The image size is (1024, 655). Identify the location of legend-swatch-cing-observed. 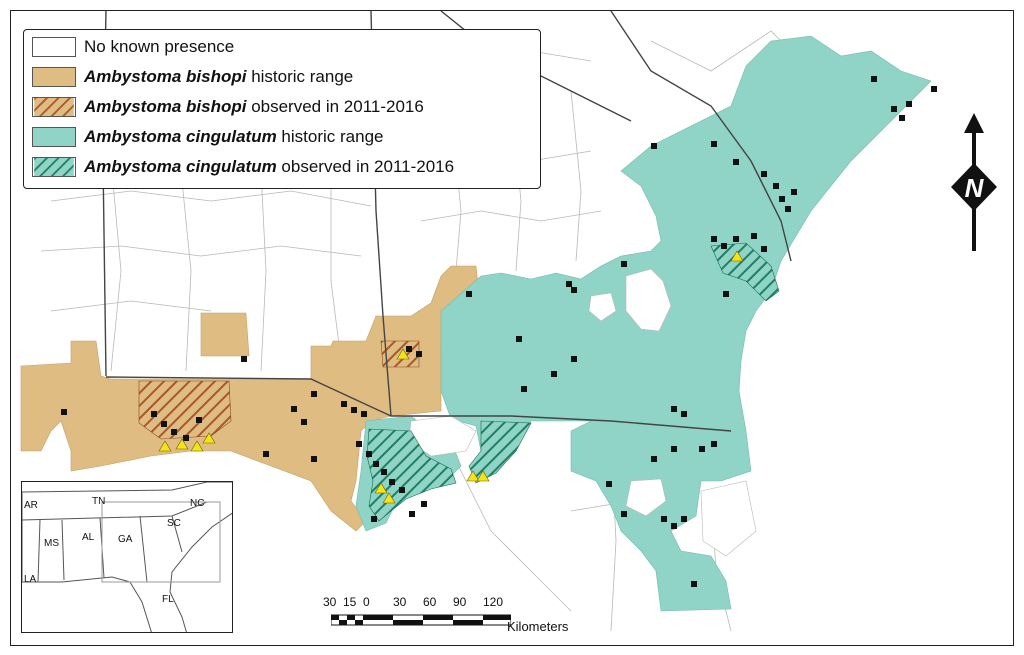
(54, 167).